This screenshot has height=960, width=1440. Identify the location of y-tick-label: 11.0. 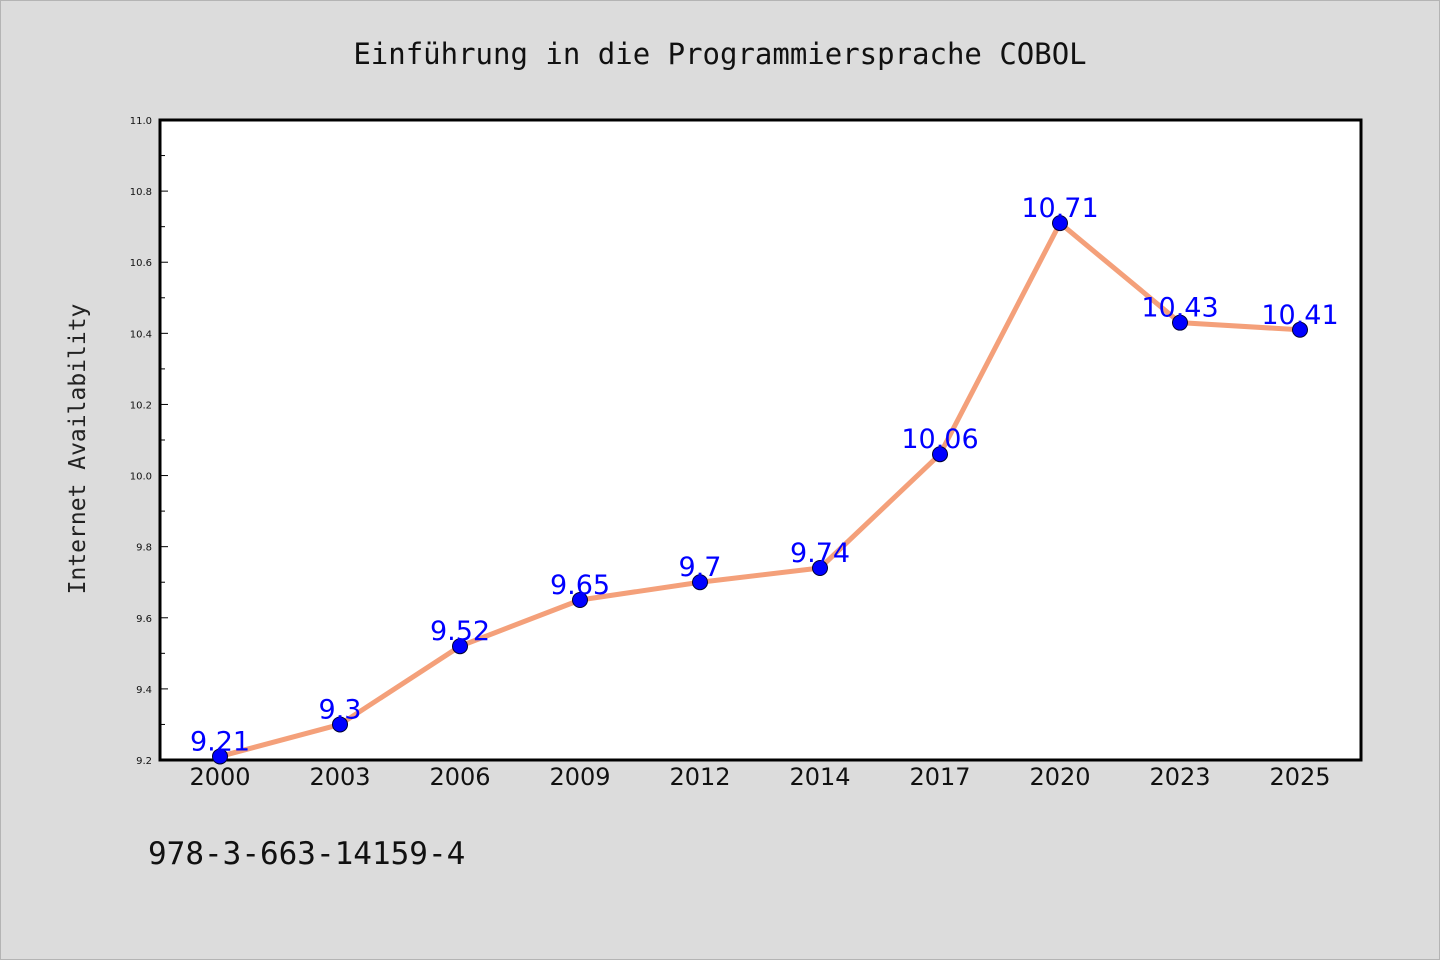
(141, 121).